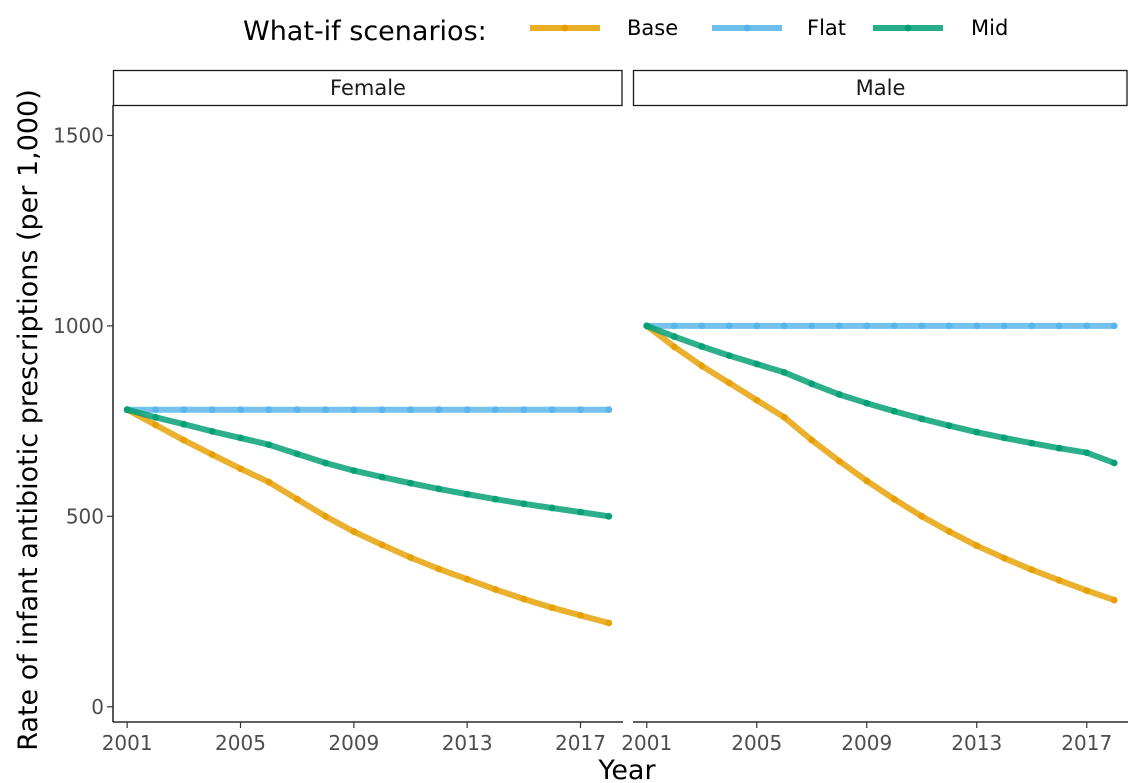 This screenshot has width=1128, height=783. What do you see at coordinates (78, 135) in the screenshot?
I see `y-tick-label: 1500` at bounding box center [78, 135].